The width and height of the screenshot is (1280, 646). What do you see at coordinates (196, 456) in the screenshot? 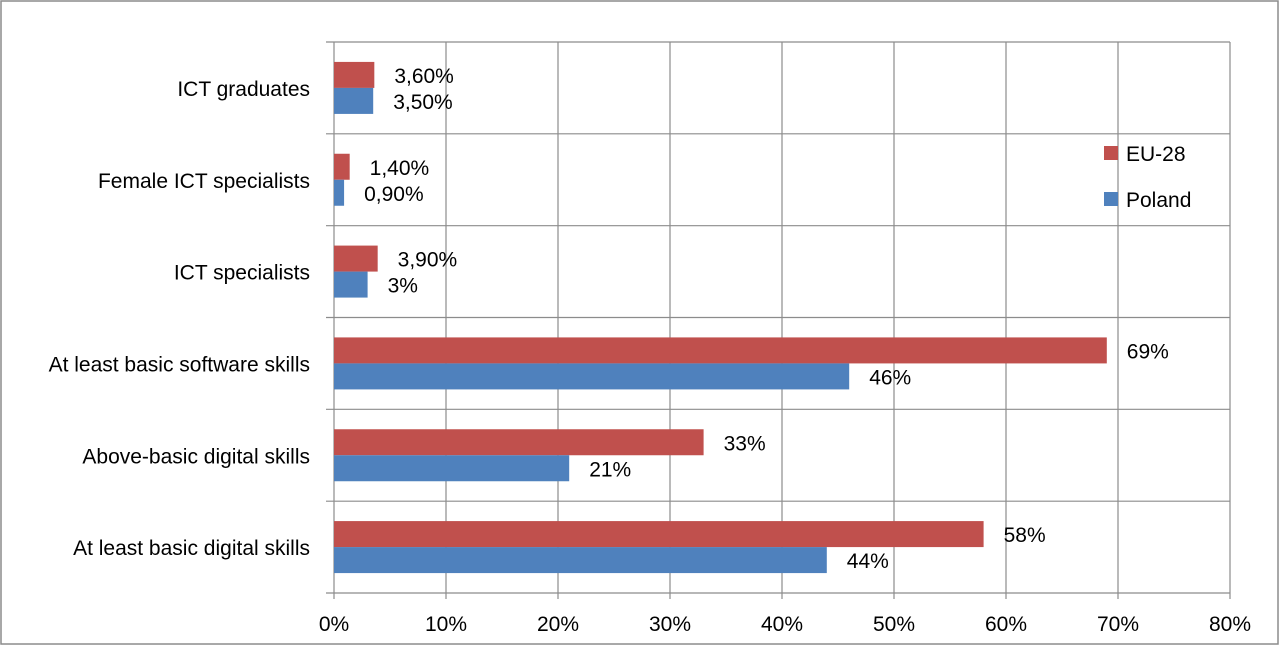
I see `category-label: Above-basic digital skills` at bounding box center [196, 456].